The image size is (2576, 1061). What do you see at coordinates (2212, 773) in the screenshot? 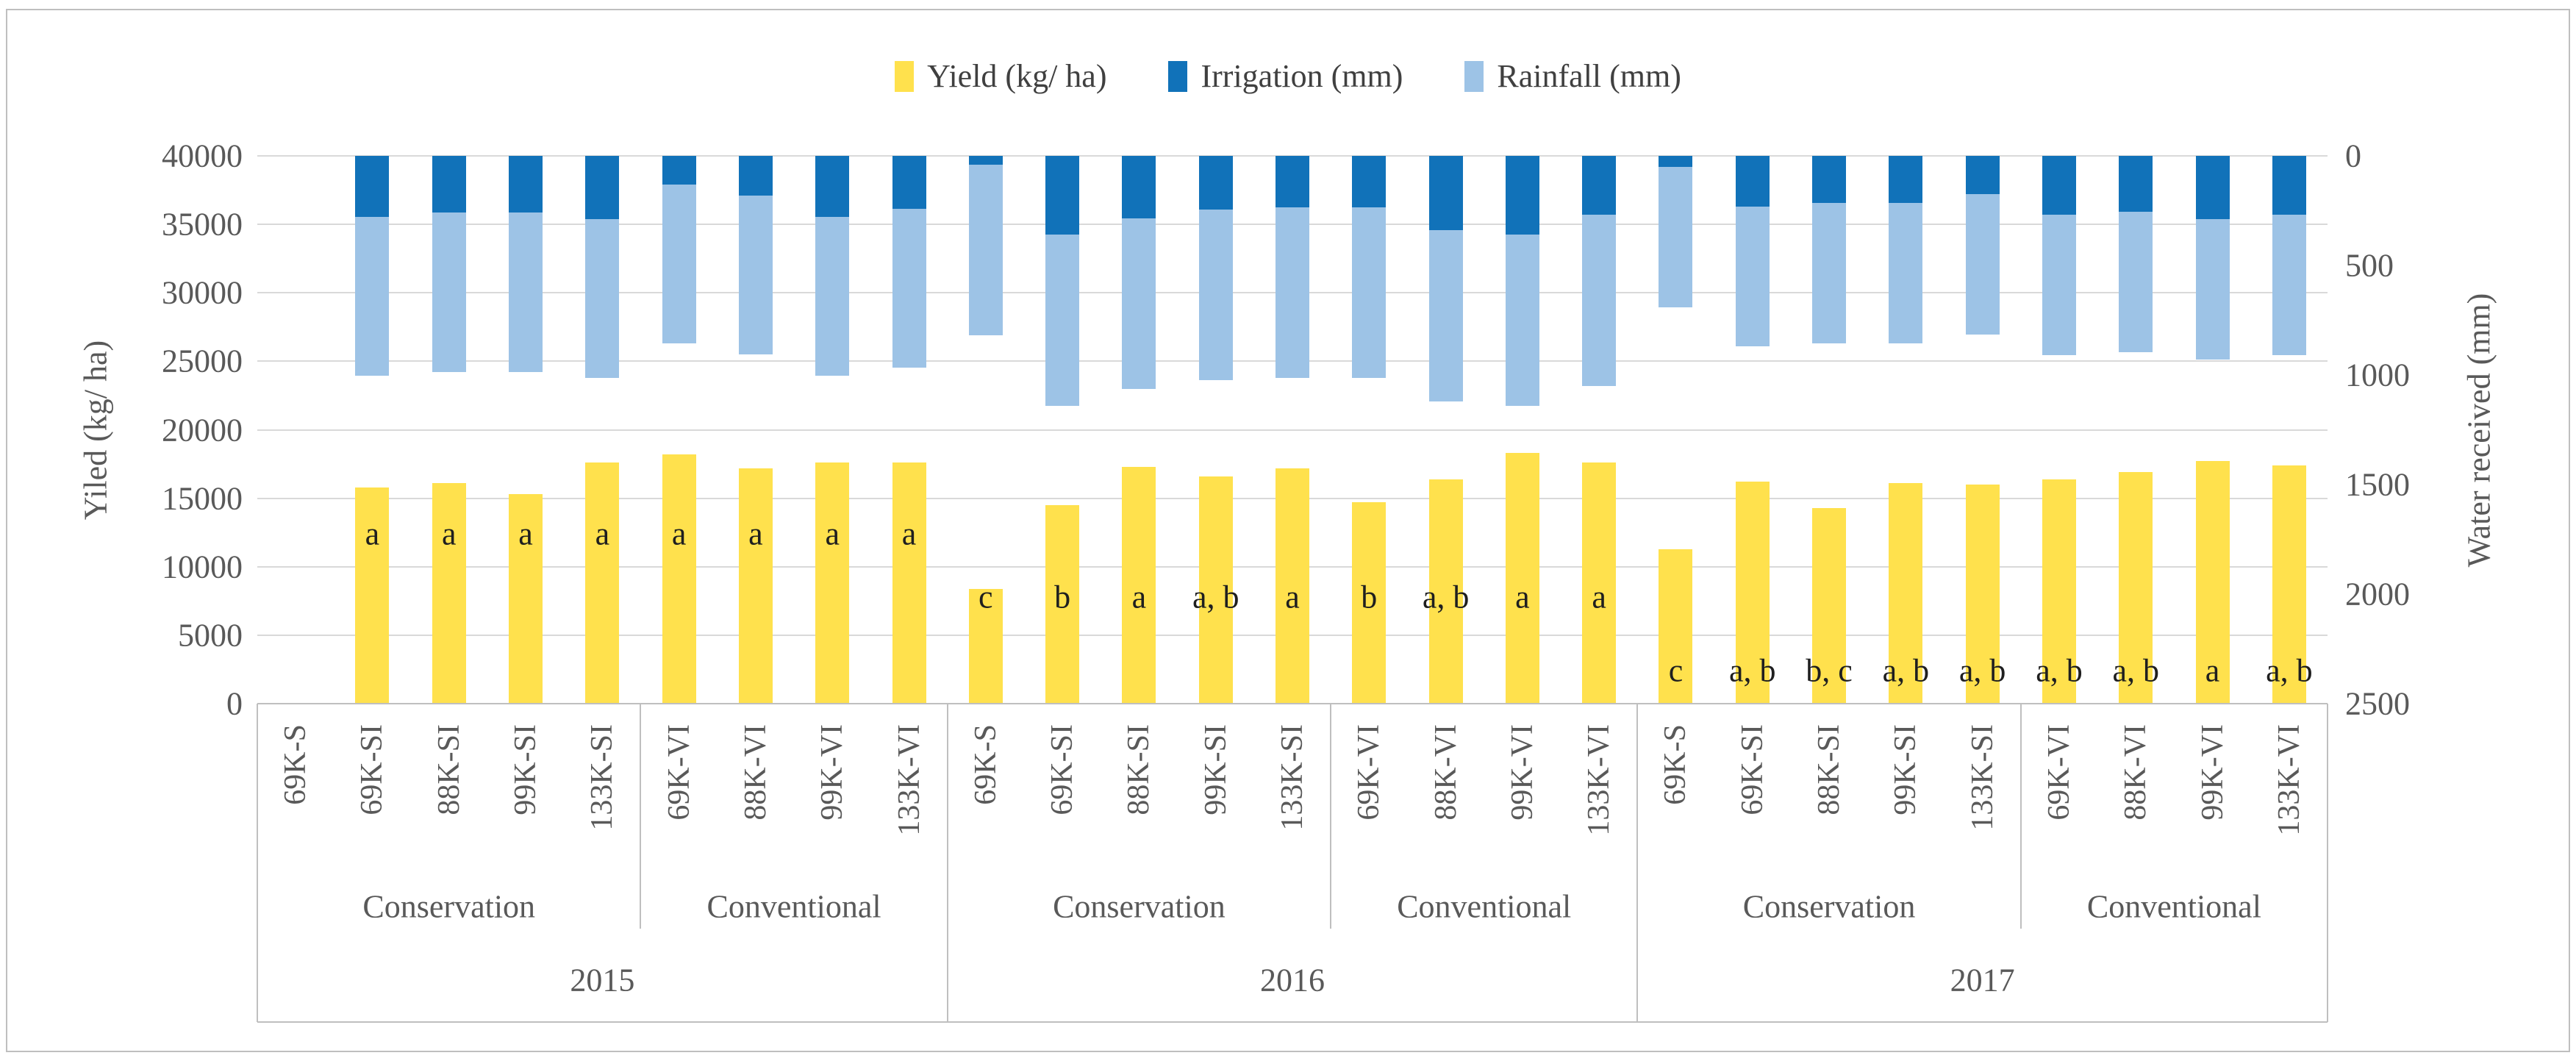
I see `x-tick-label: 99K-VI` at bounding box center [2212, 773].